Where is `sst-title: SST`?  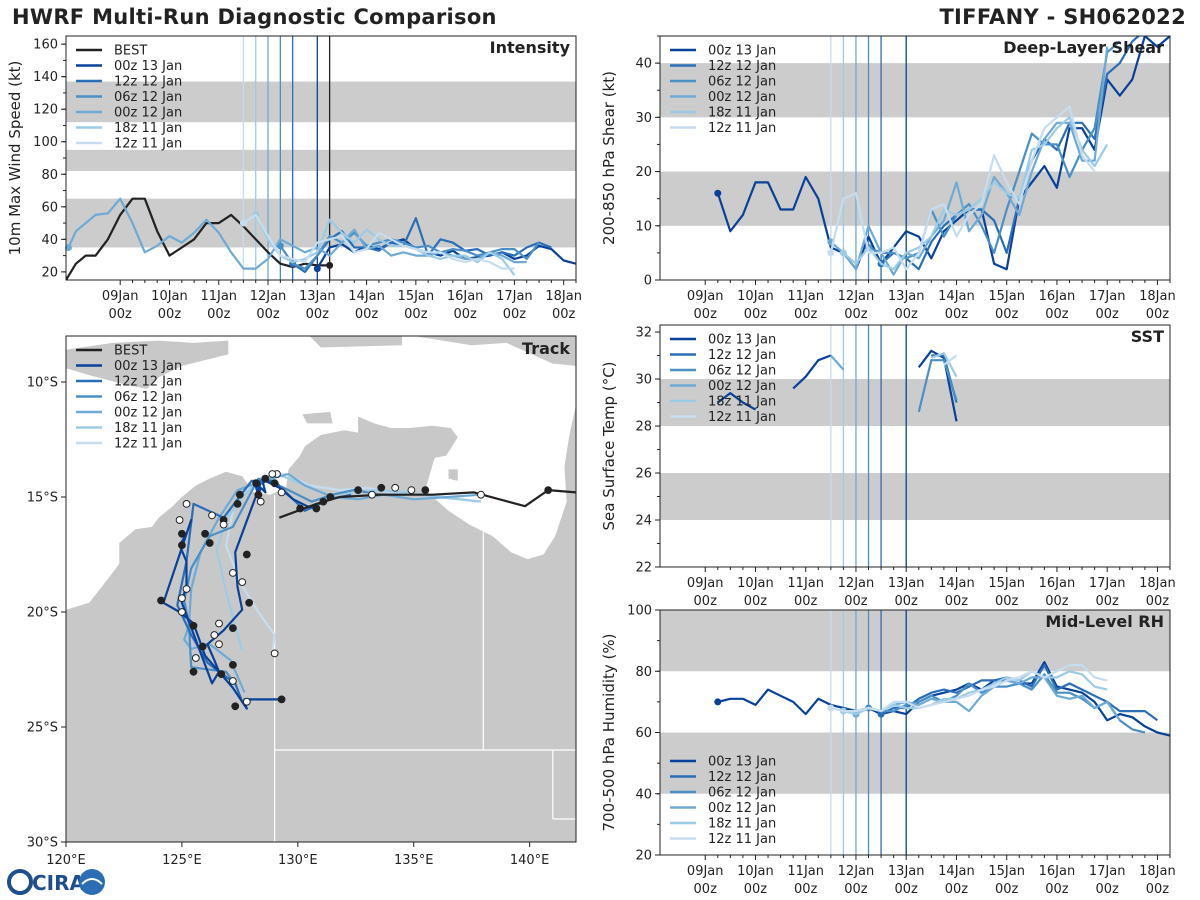
sst-title: SST is located at coordinates (1147, 336).